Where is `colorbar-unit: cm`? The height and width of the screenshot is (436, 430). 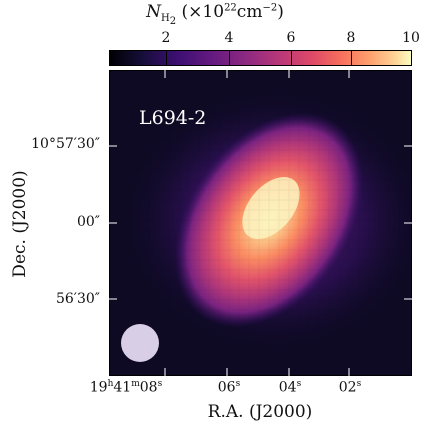
colorbar-unit: cm is located at coordinates (249, 12).